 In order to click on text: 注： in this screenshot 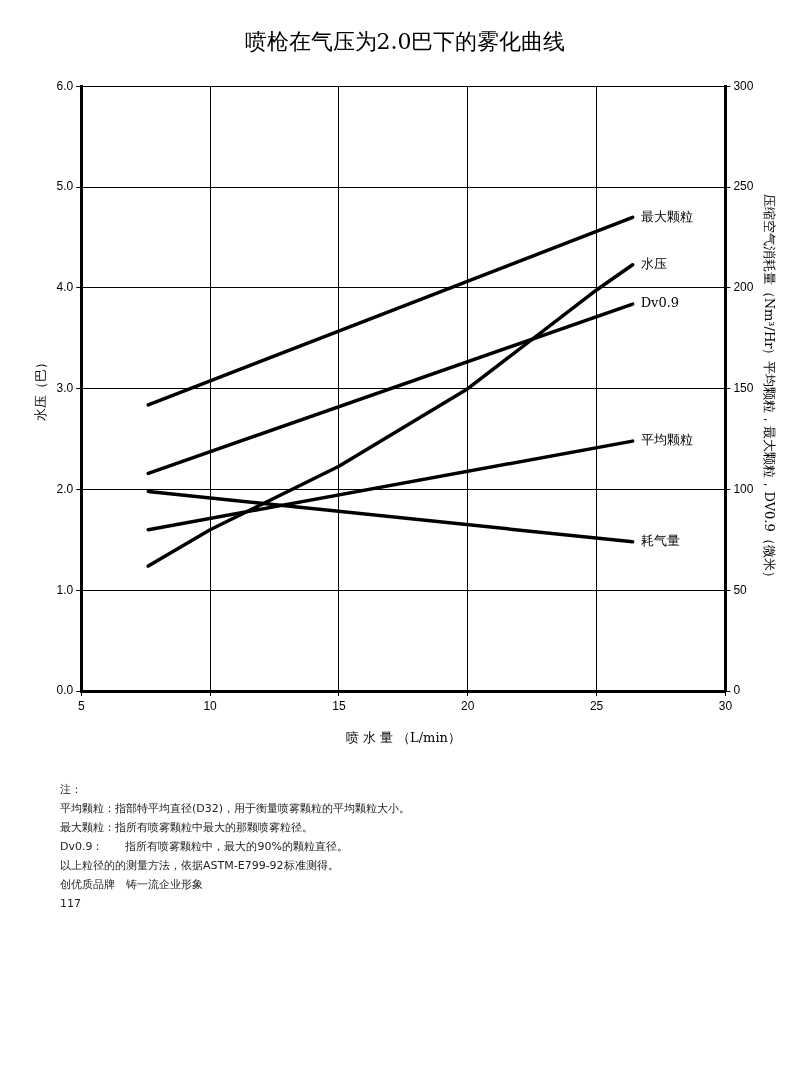, I will do `click(71, 790)`.